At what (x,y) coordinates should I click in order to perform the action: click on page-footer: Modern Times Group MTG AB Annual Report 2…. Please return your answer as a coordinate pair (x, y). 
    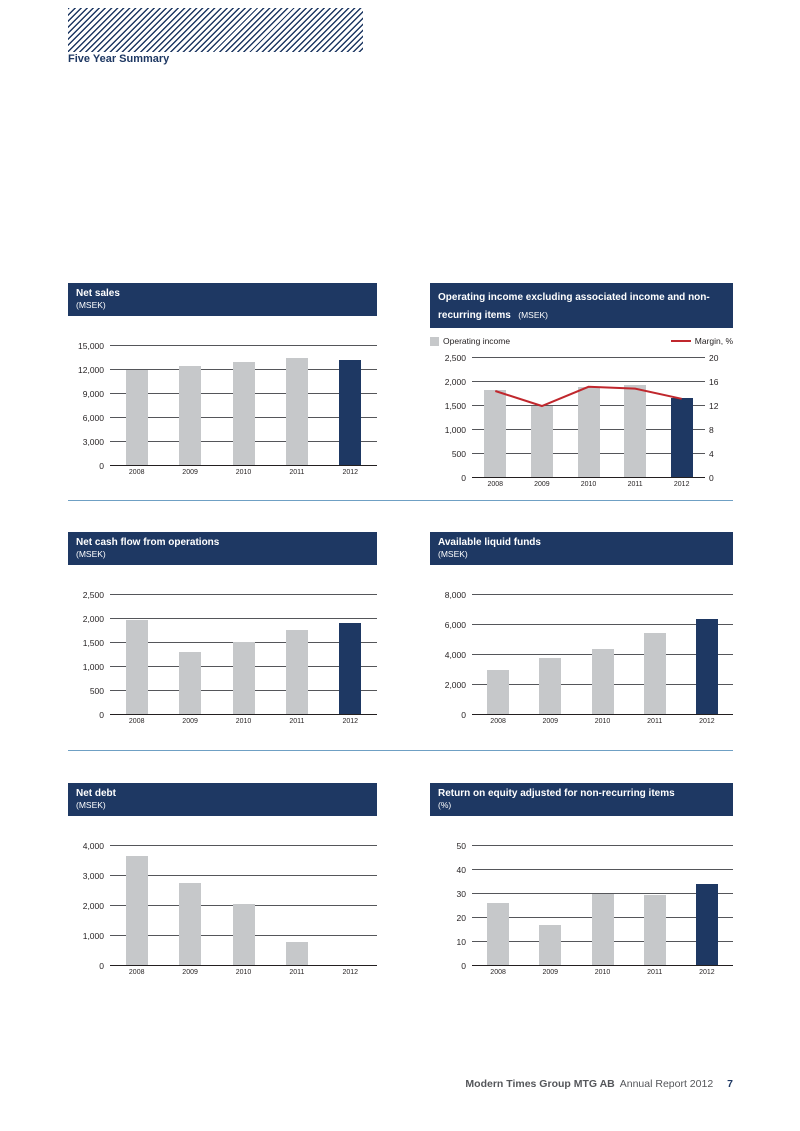
    Looking at the image, I should click on (599, 1084).